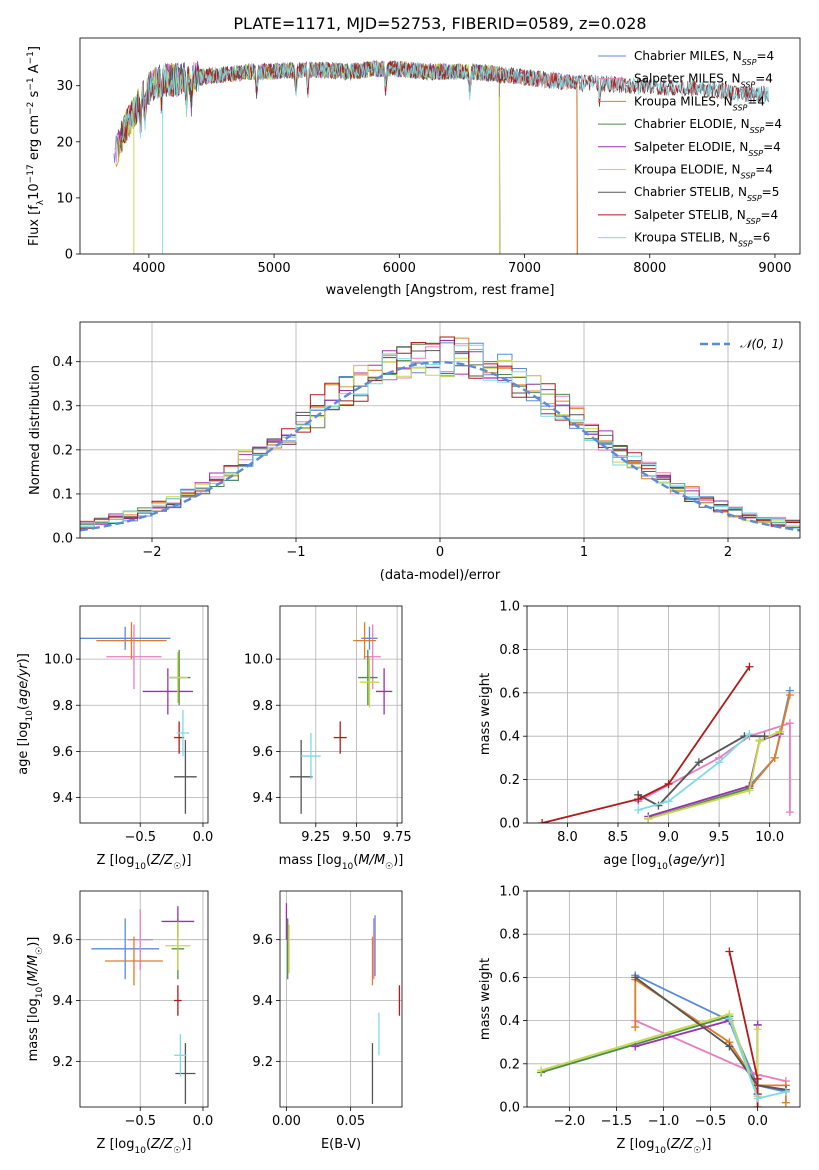 Image resolution: width=819 pixels, height=1170 pixels. I want to click on x-tick-label: 0, so click(440, 552).